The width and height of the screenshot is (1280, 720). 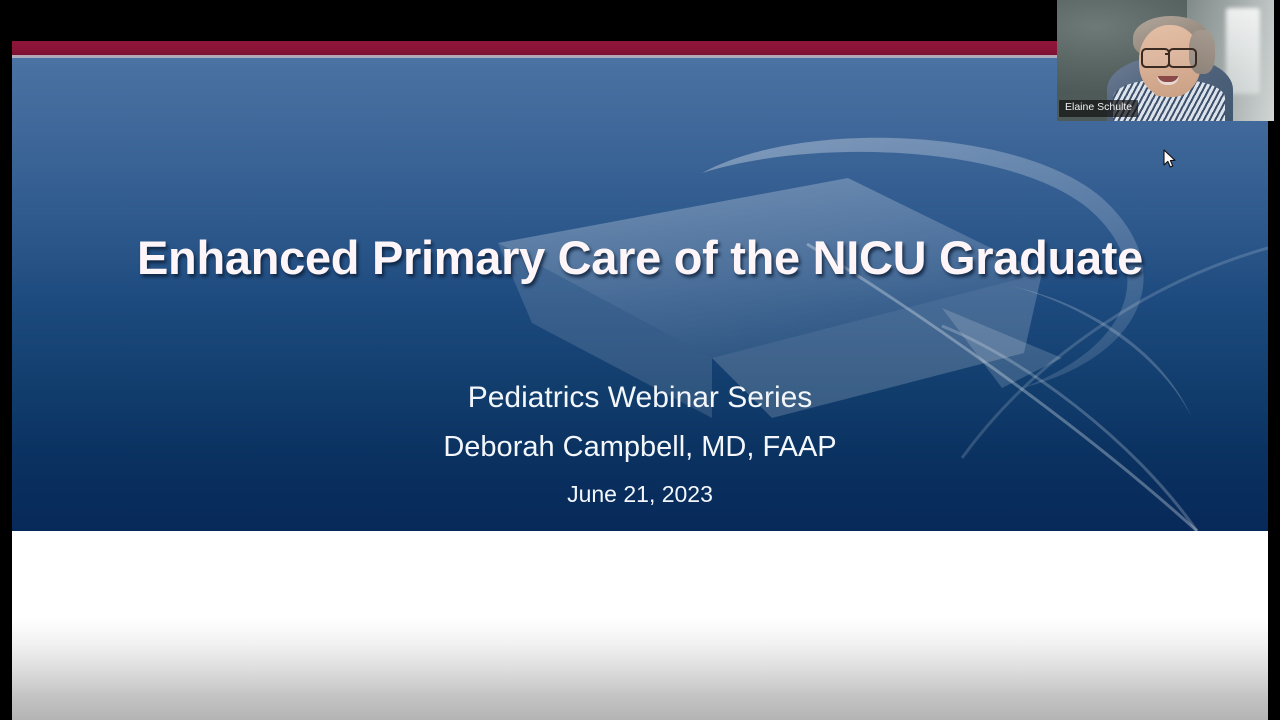 I want to click on slide-date: June 21, 2023, so click(x=640, y=494).